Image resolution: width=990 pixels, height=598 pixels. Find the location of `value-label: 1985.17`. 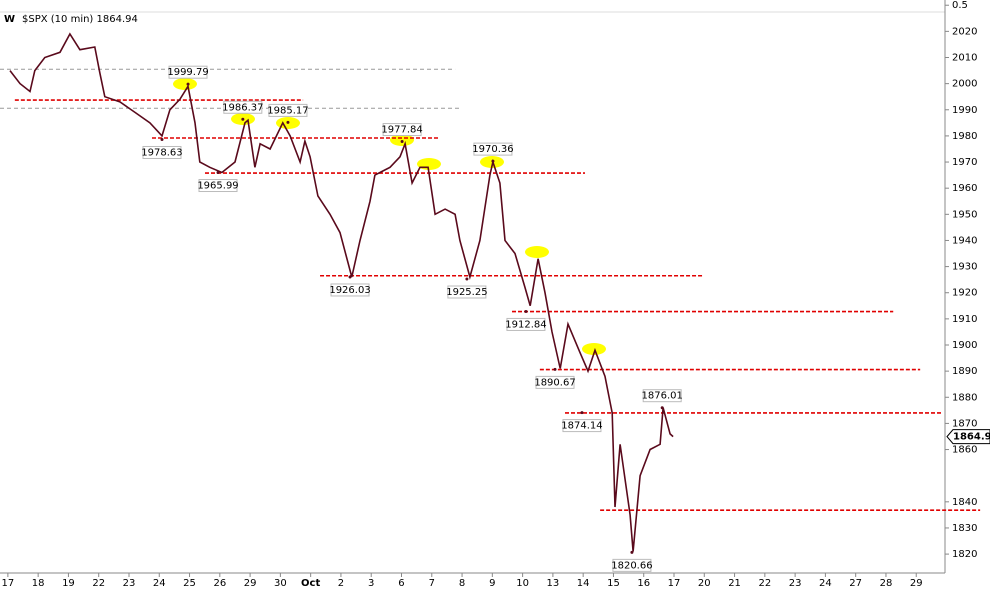

value-label: 1985.17 is located at coordinates (287, 110).